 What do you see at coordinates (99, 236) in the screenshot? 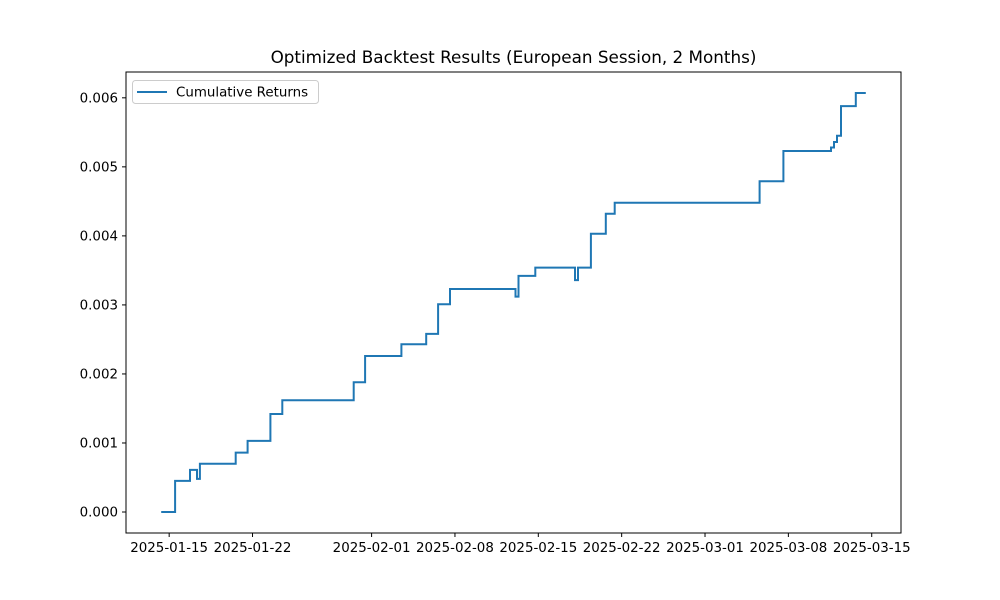
I see `y-tick-label: 0.004` at bounding box center [99, 236].